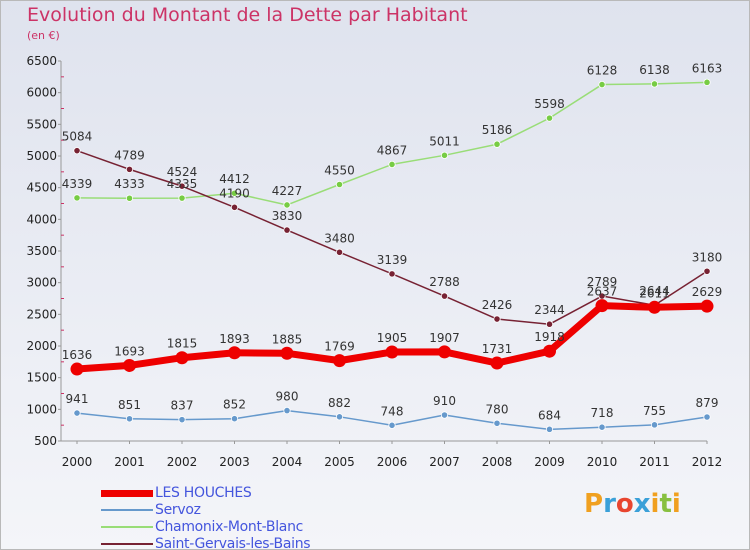 The image size is (750, 550). Describe the element at coordinates (182, 172) in the screenshot. I see `data-label: 4524` at that location.